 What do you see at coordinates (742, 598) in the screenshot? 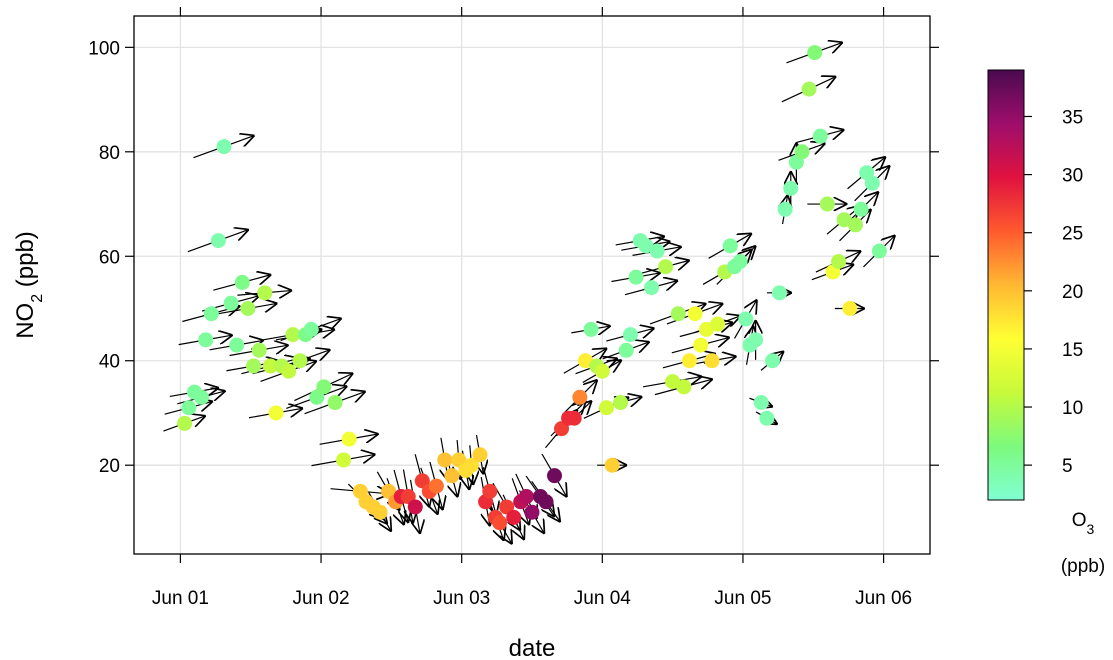
I see `x-tick-label: Jun 05` at bounding box center [742, 598].